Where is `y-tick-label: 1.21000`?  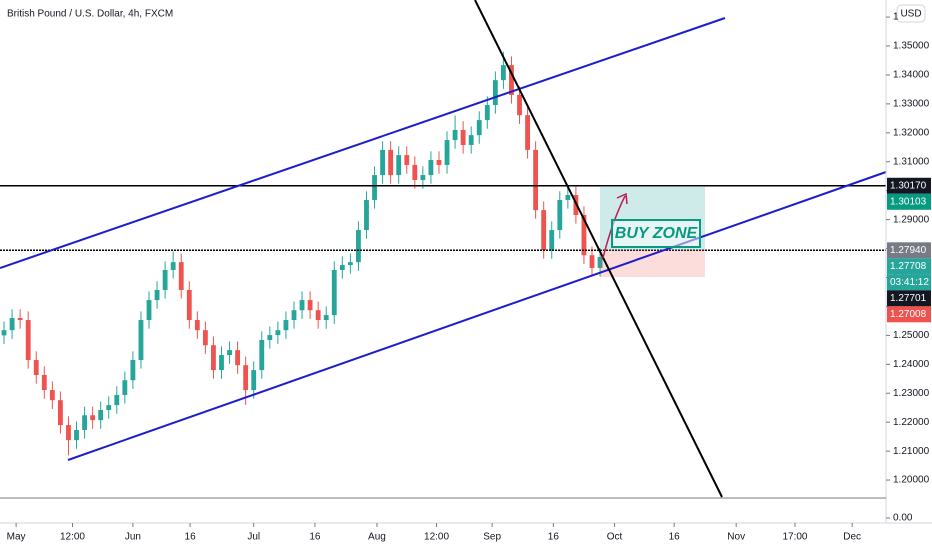 y-tick-label: 1.21000 is located at coordinates (911, 451).